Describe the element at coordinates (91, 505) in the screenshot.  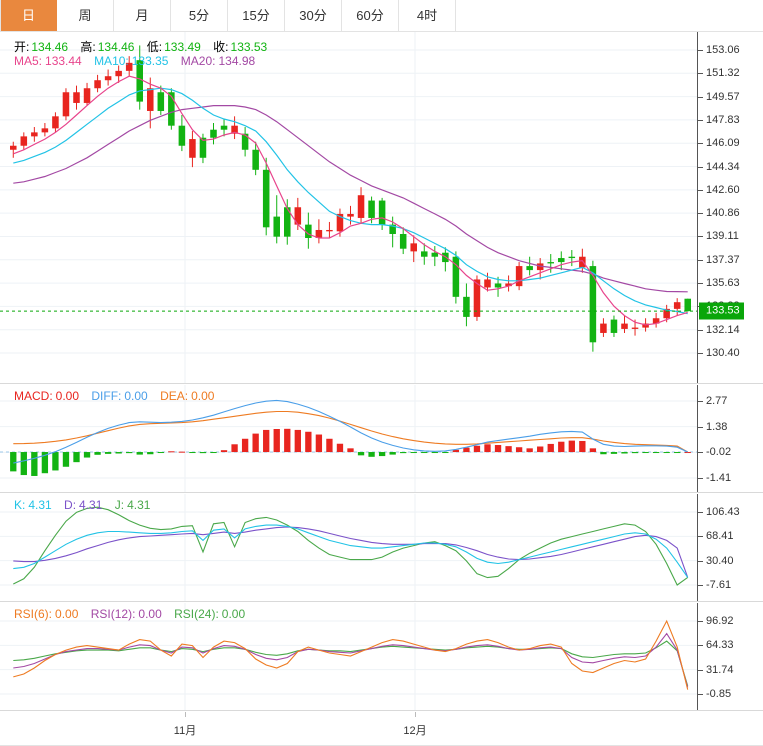
I see `d-value: 4.31` at that location.